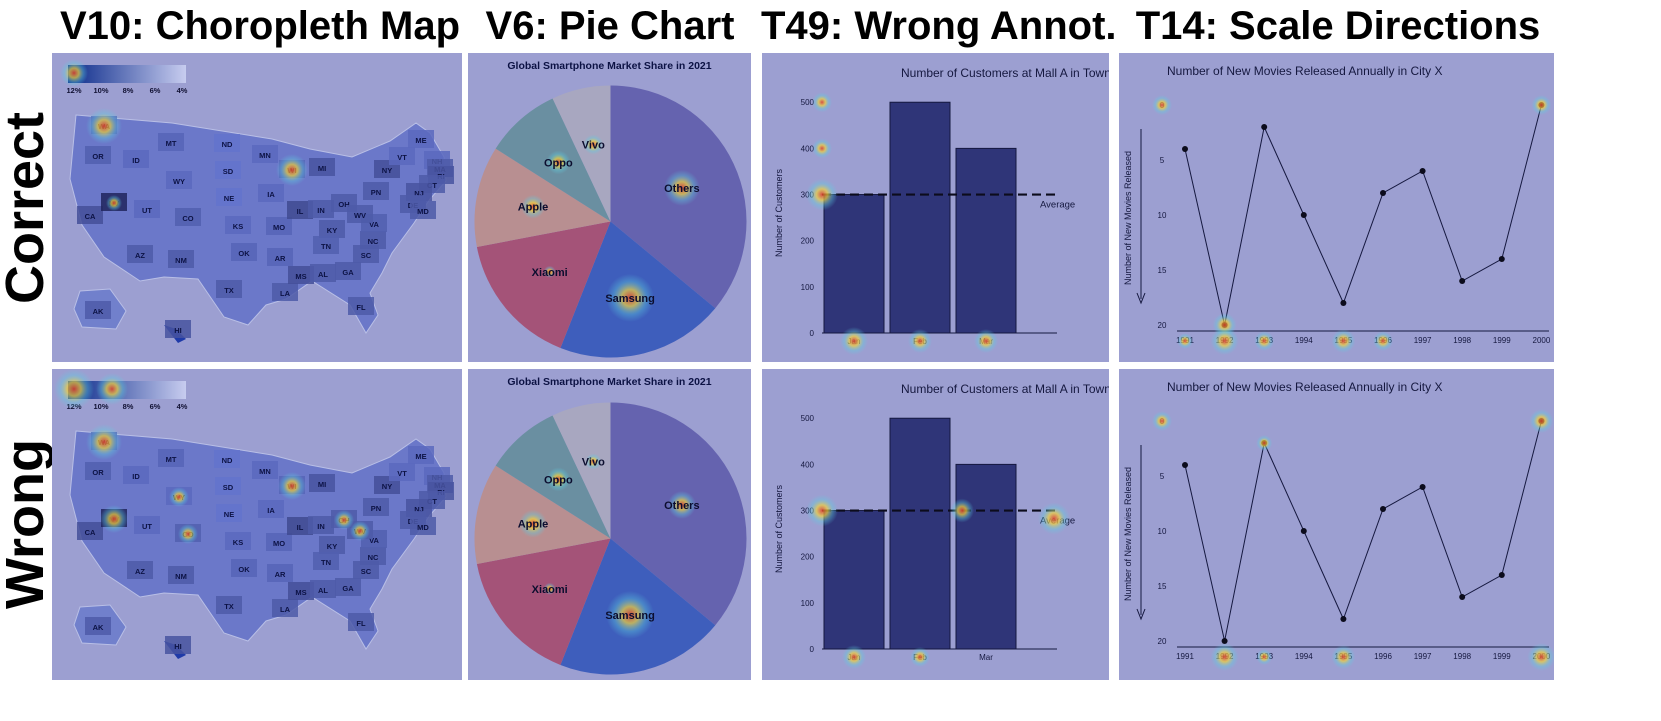  What do you see at coordinates (1162, 641) in the screenshot?
I see `y-tick-label: 20` at bounding box center [1162, 641].